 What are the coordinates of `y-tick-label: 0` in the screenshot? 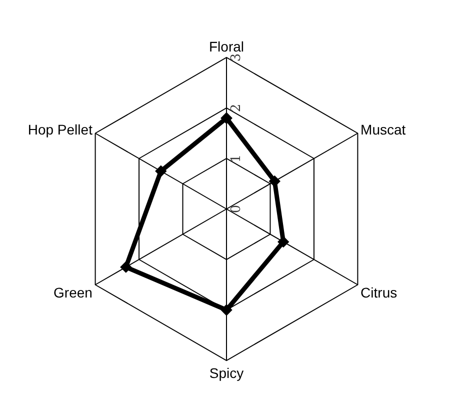 It's located at (236, 209).